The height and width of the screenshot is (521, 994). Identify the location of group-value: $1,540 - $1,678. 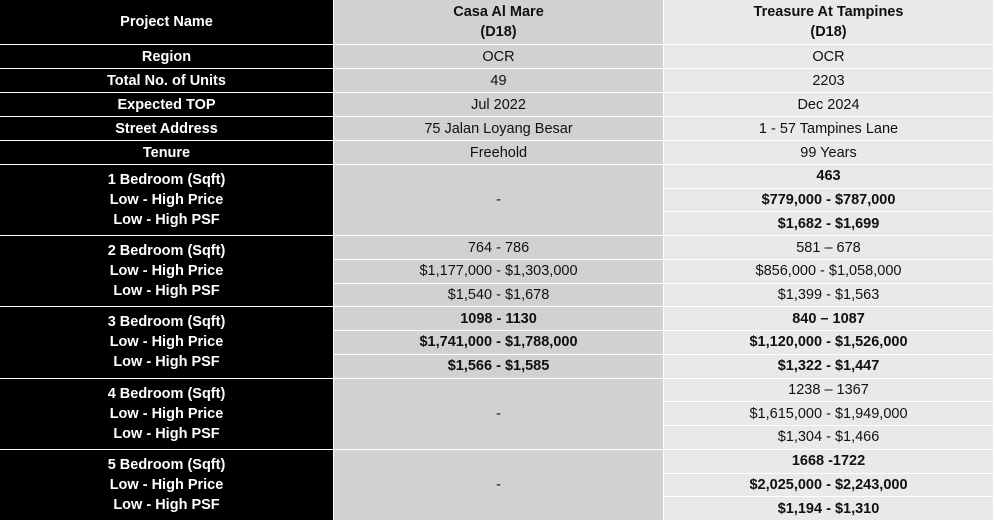
(499, 295).